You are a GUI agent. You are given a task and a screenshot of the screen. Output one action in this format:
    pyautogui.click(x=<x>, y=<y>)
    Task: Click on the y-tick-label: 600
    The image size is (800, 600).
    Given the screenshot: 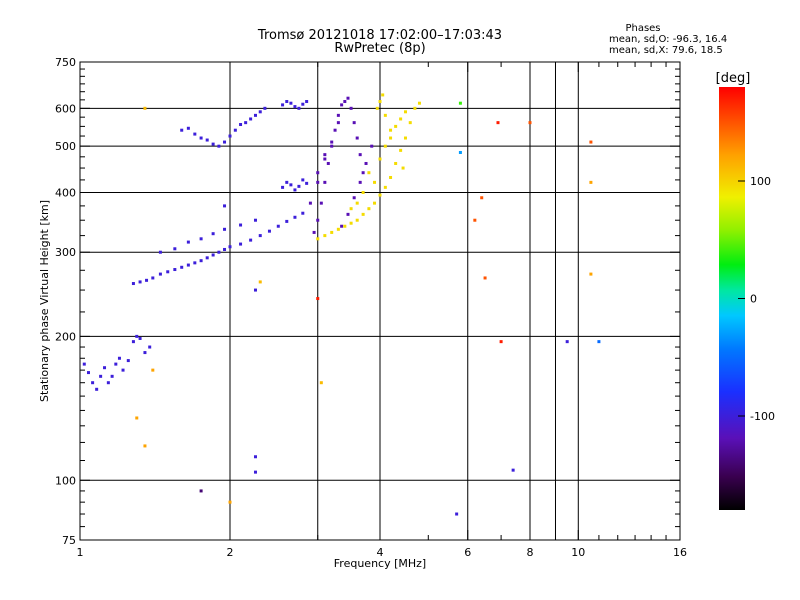 What is the action you would take?
    pyautogui.click(x=65, y=108)
    